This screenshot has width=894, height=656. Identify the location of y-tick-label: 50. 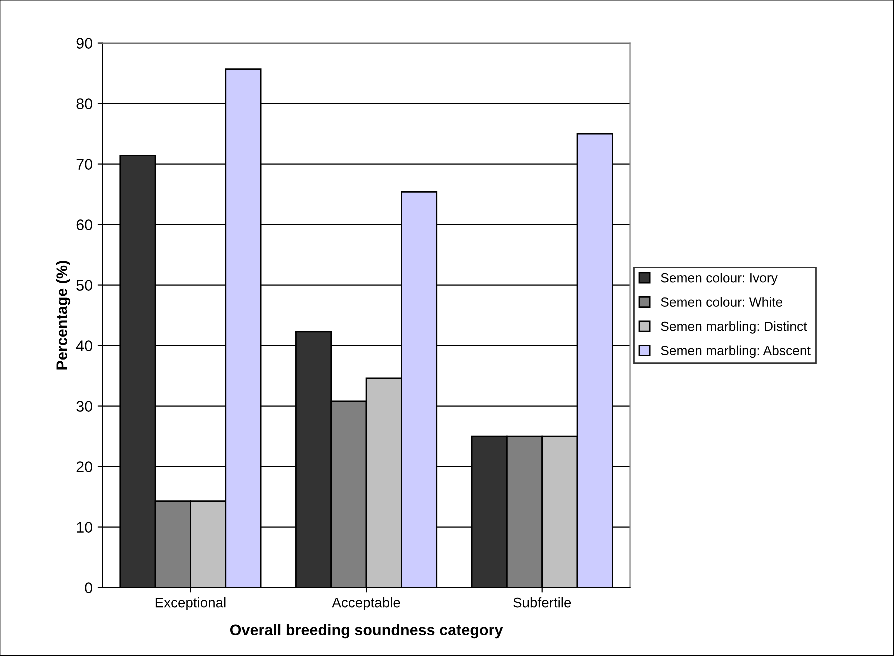
(84, 285).